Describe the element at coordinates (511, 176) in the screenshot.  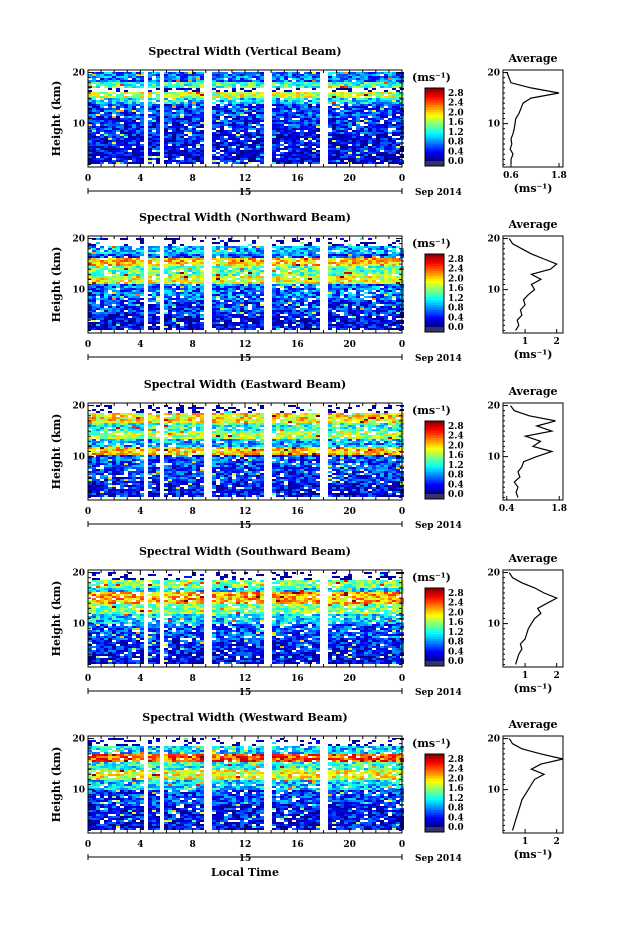
I see `average-x-tick-label: 0.6` at that location.